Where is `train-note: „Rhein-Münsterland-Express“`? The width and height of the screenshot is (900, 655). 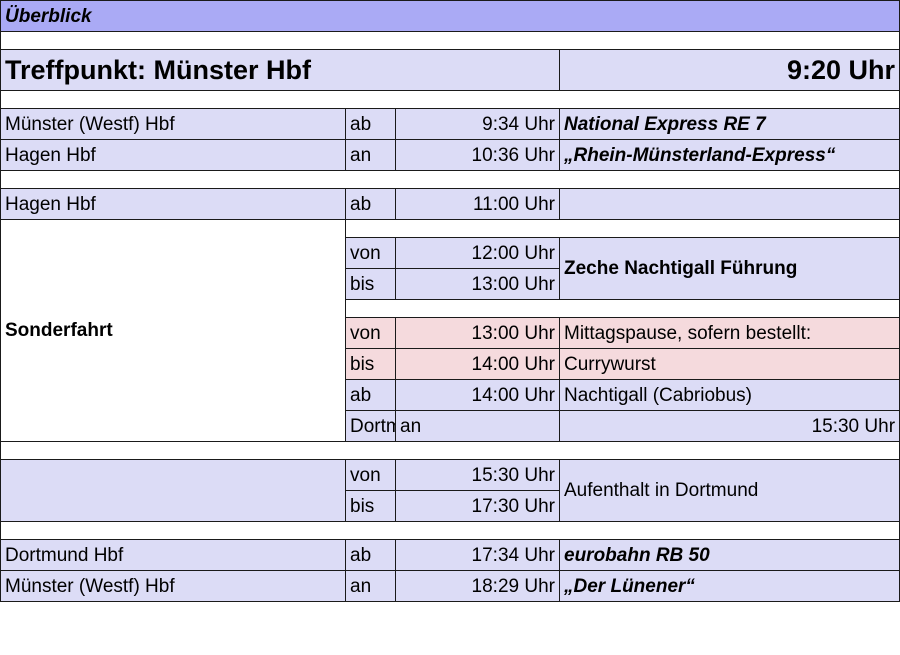
train-note: „Rhein-Münsterland-Express“ is located at coordinates (729, 155).